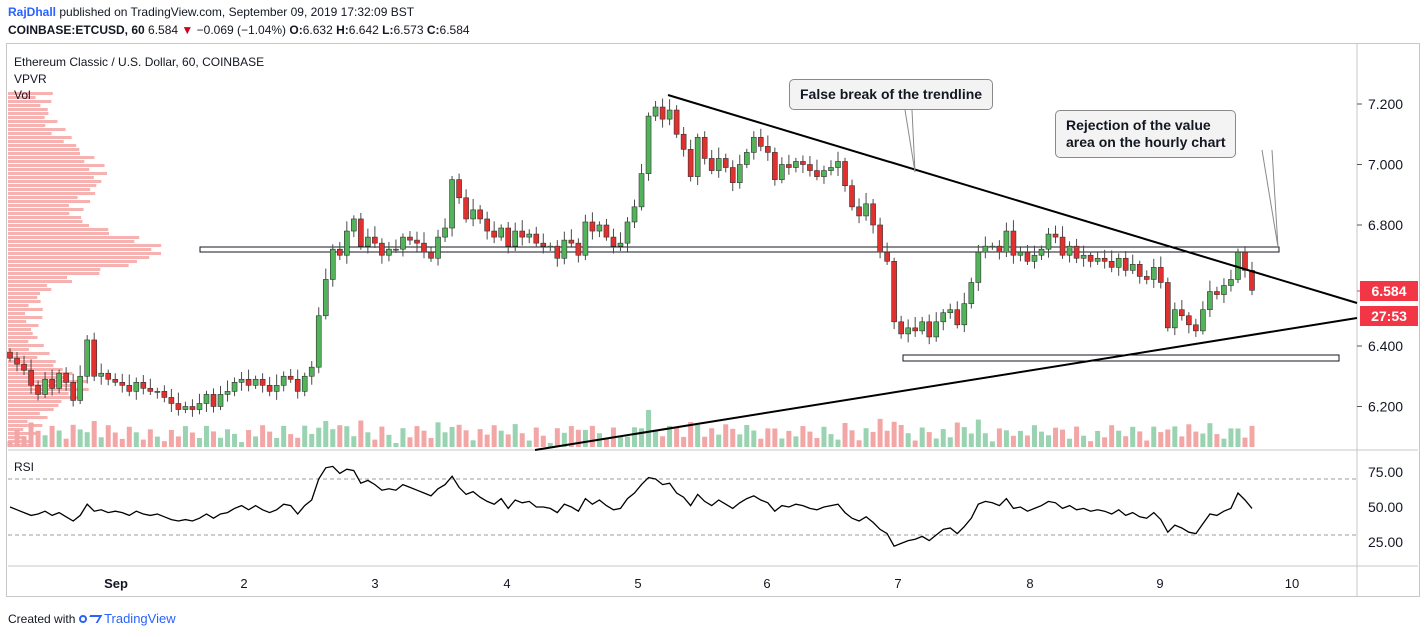 This screenshot has height=637, width=1426. What do you see at coordinates (739, 249) in the screenshot?
I see `value-area-box` at bounding box center [739, 249].